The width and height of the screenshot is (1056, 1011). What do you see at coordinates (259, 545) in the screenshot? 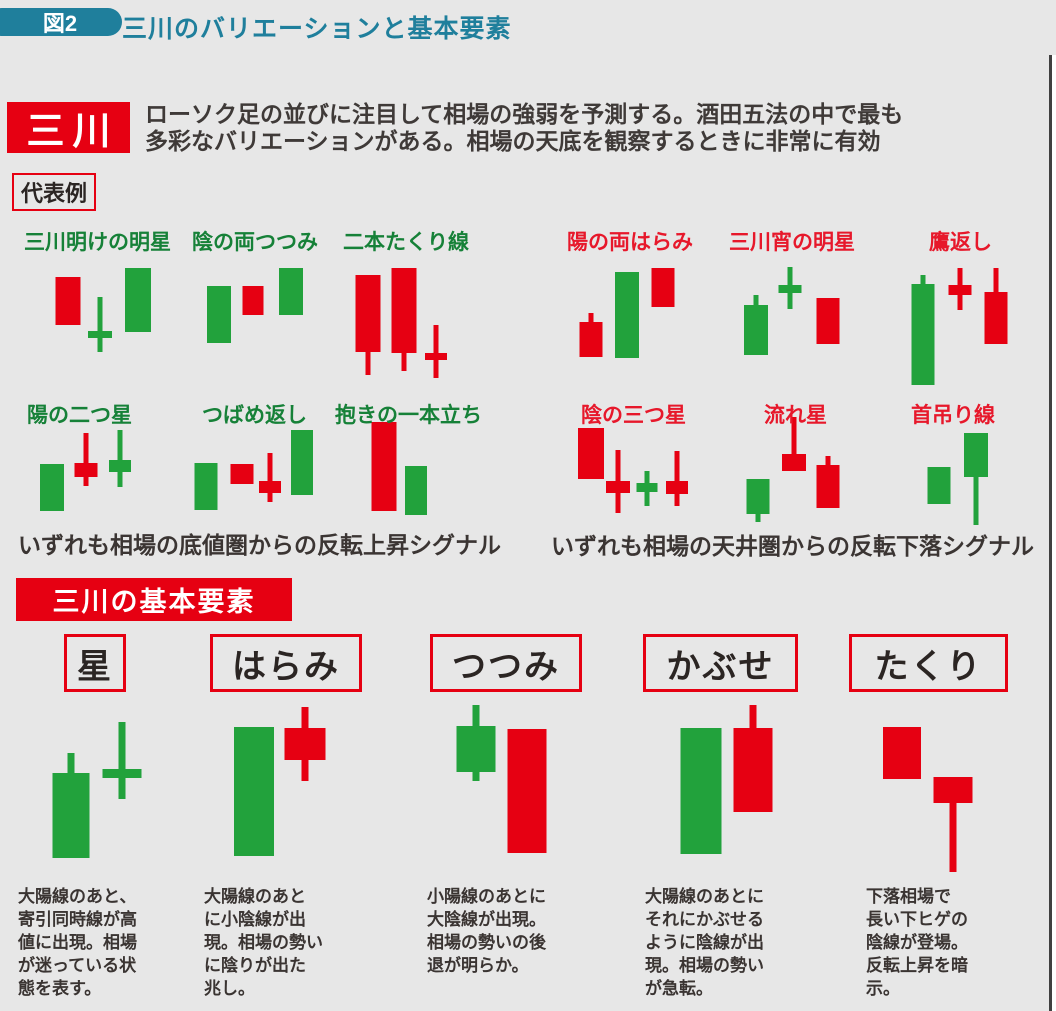
I see `bottom-reversal-caption: いずれも相場の底値圏からの反転上昇シグナル` at bounding box center [259, 545].